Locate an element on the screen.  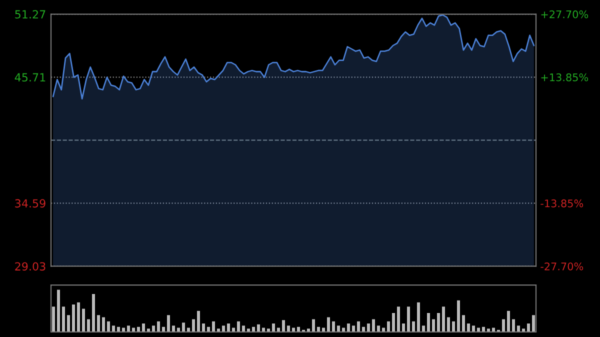
y2-tick-label: -13.85% is located at coordinates (562, 203).